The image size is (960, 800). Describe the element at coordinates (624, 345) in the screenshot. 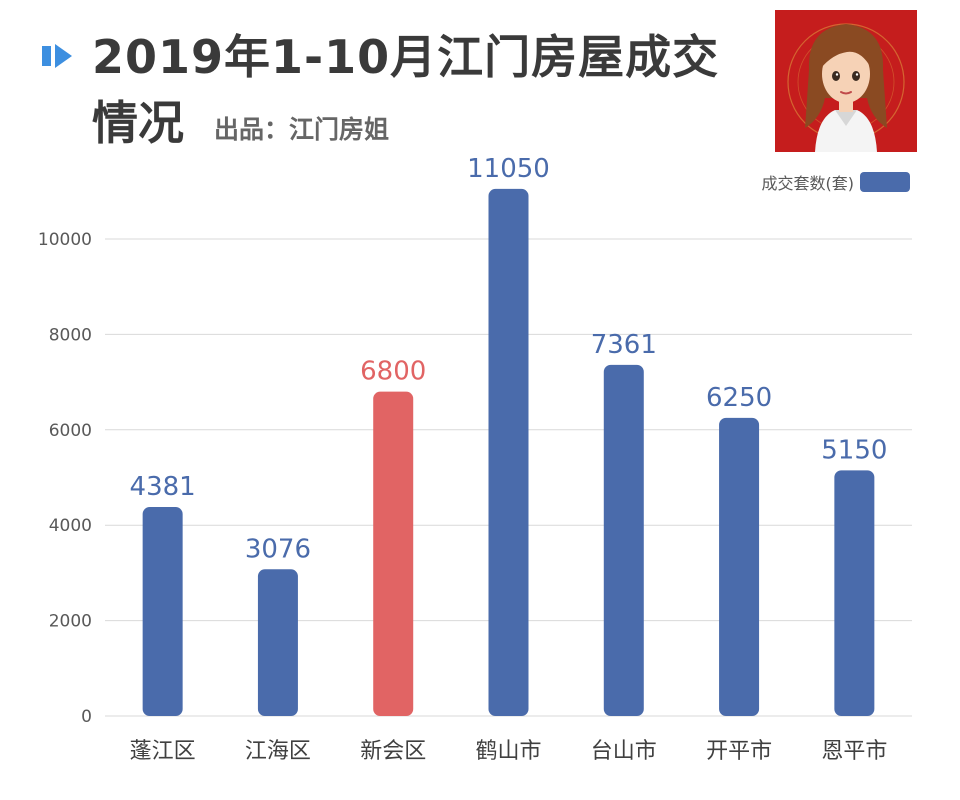

I see `data-label: 7361` at that location.